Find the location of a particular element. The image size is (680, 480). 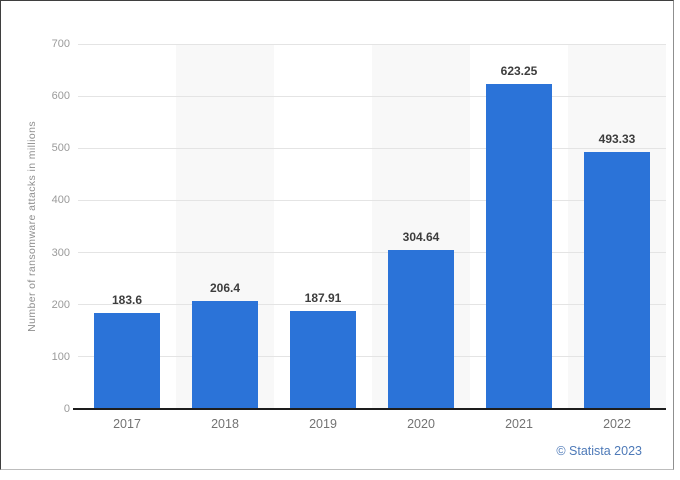

x-axis-label-2017: 2017 is located at coordinates (127, 424).